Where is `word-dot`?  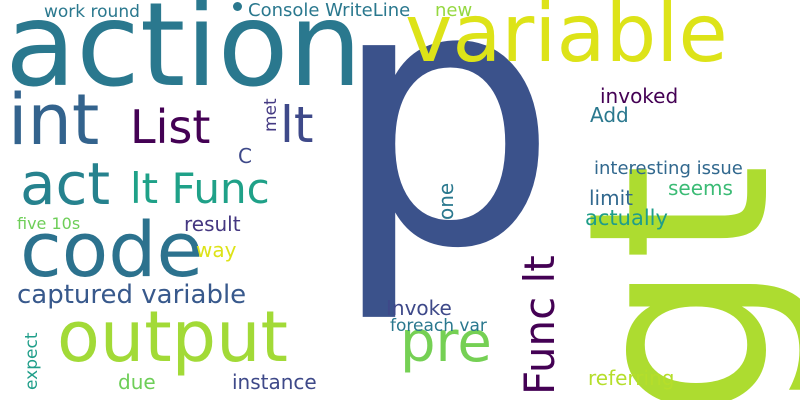
word-dot is located at coordinates (237, 6).